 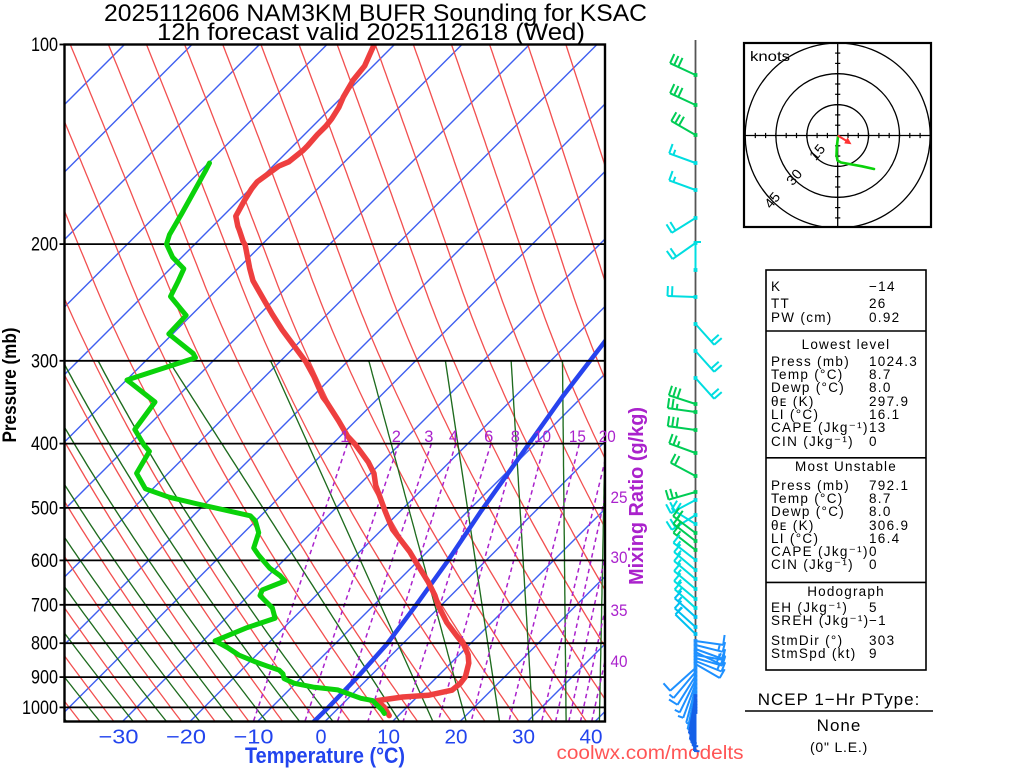 I want to click on svg-text: 400, so click(x=44, y=444).